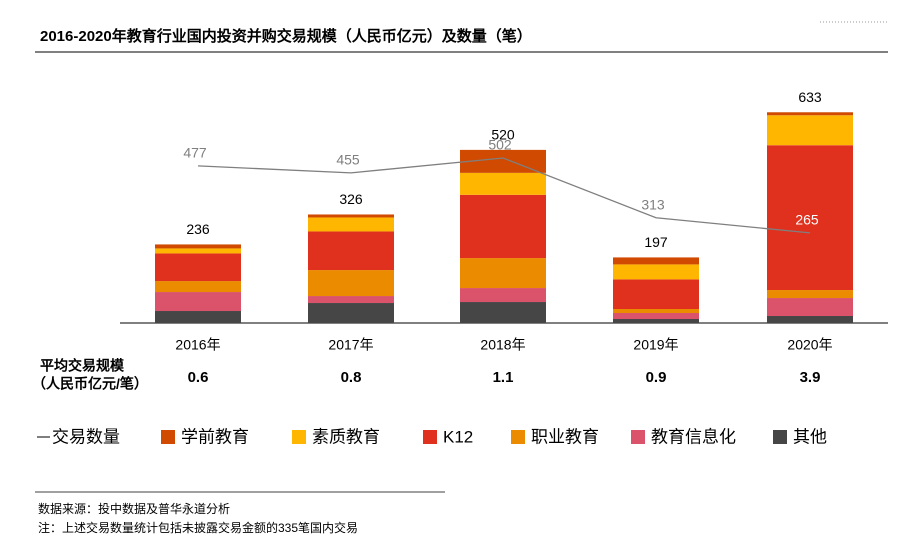 This screenshot has width=921, height=553. What do you see at coordinates (215, 436) in the screenshot?
I see `legend-label: 学前教育` at bounding box center [215, 436].